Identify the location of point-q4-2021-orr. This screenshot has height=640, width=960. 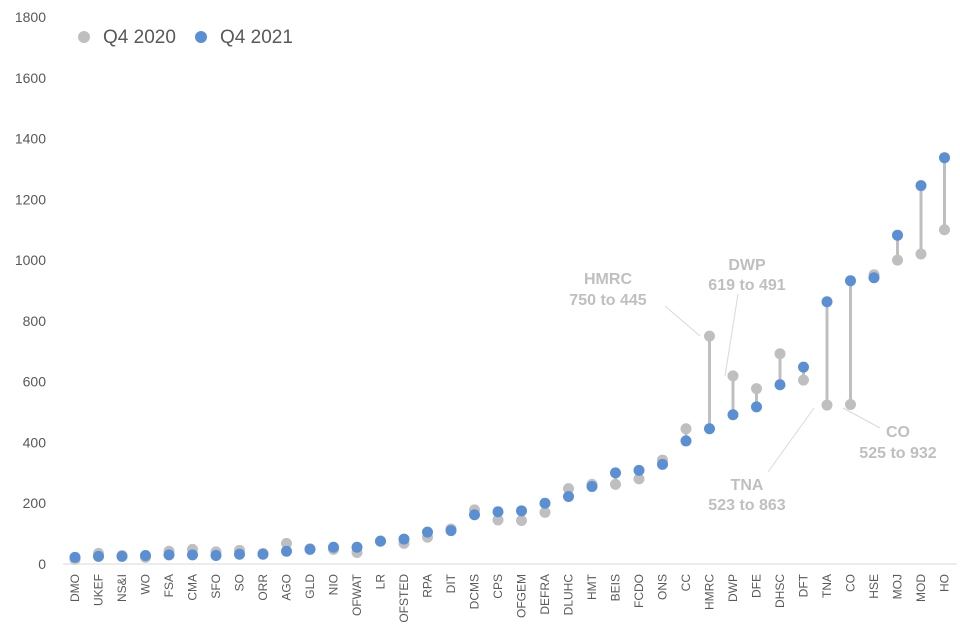
(263, 554).